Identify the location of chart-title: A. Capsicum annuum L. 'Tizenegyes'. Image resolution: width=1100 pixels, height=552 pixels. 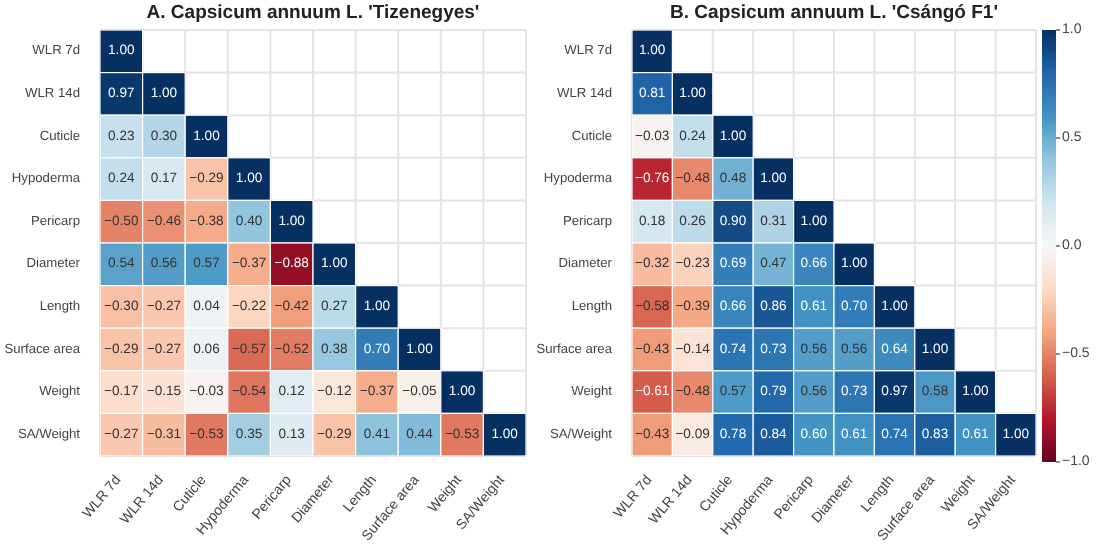
(313, 13).